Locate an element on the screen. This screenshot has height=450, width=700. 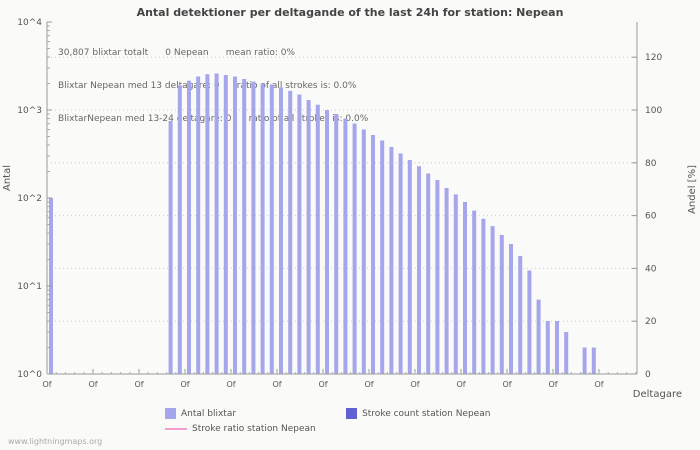
y-axis-label-right: Andel [%] is located at coordinates (692, 189).